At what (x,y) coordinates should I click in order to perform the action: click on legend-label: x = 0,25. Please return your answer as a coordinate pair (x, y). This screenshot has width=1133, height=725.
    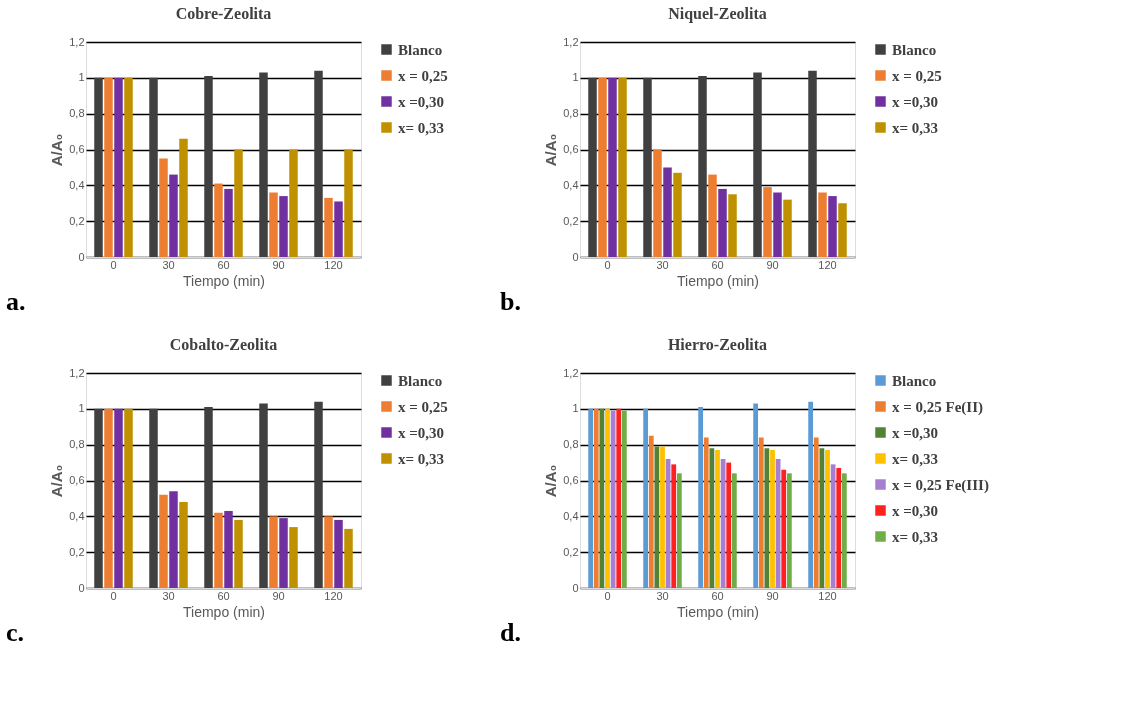
    Looking at the image, I should click on (423, 75).